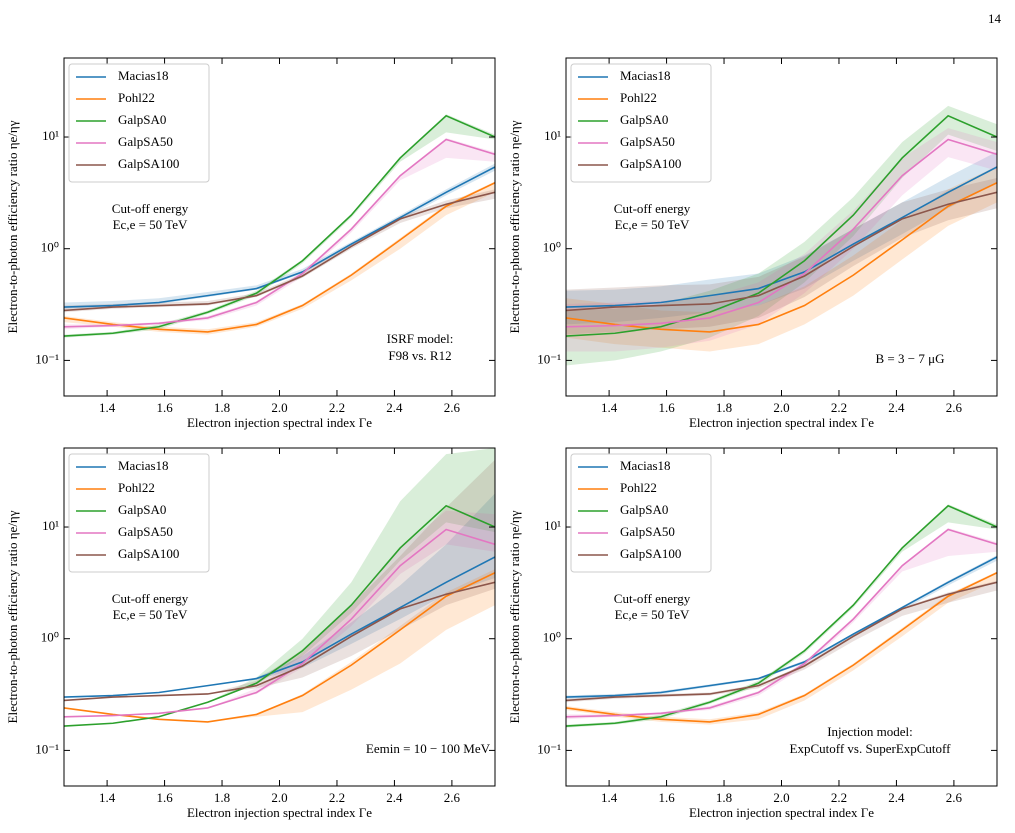  I want to click on note: F98 vs. R12, so click(419, 355).